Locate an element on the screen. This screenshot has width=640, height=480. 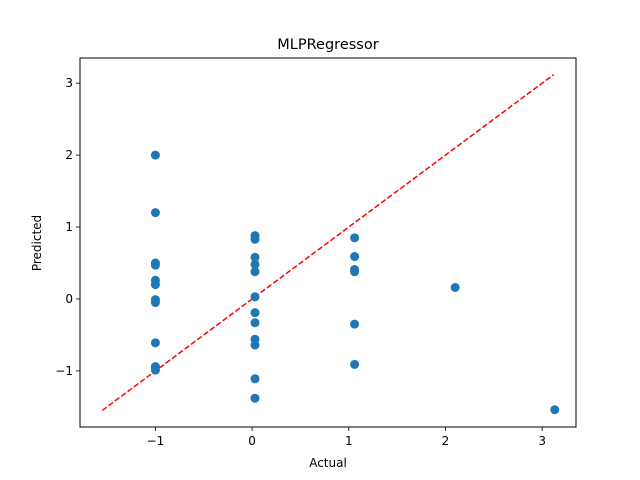
y-tick-label: 0 is located at coordinates (69, 299).